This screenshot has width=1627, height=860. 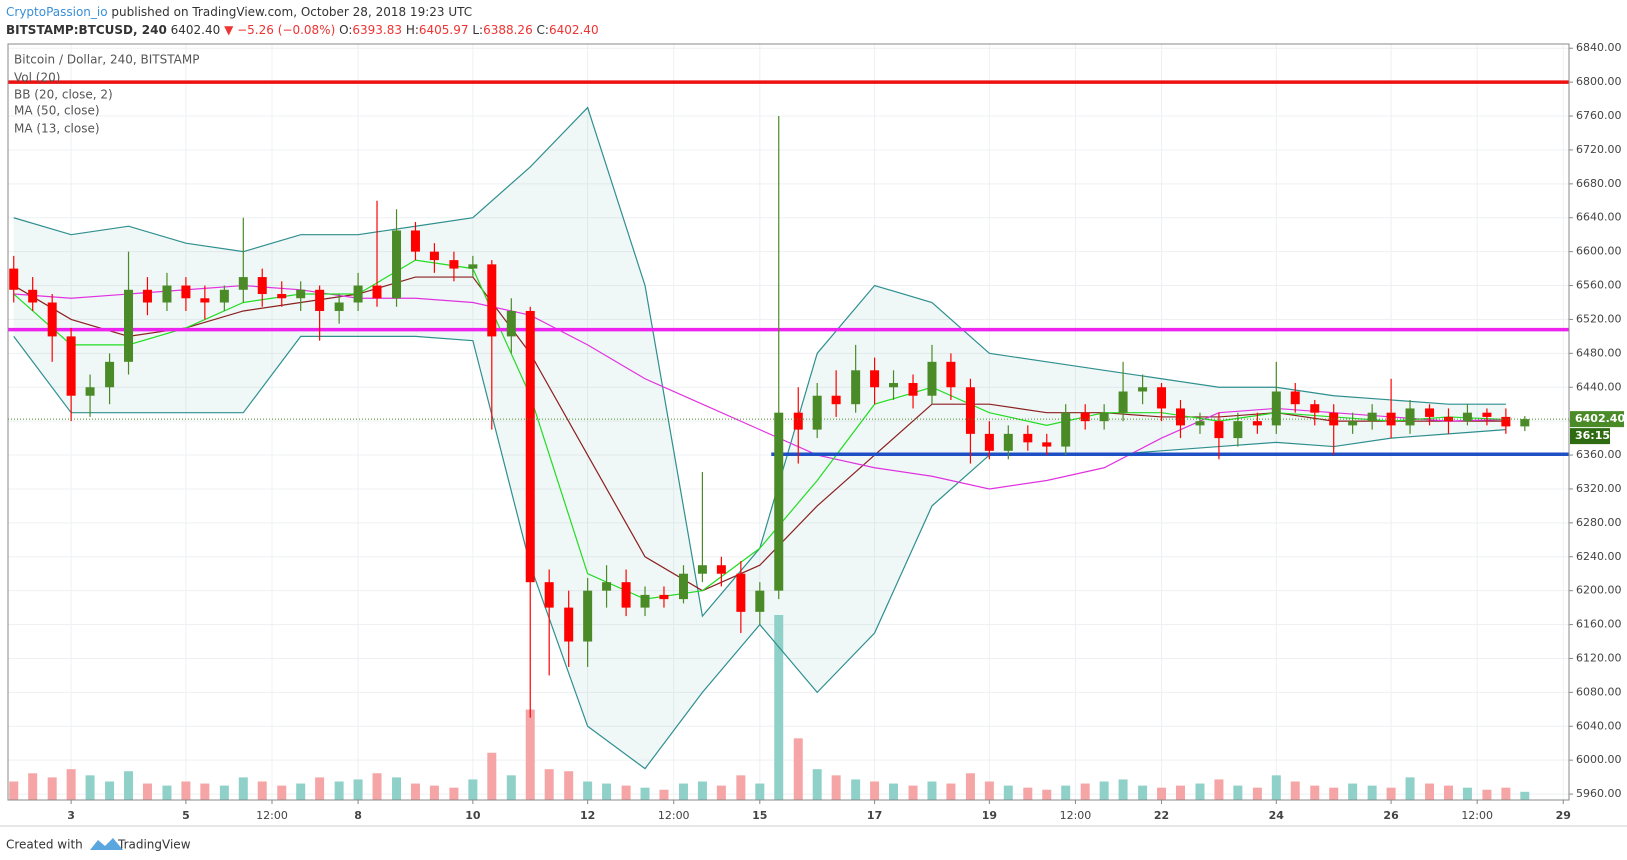 What do you see at coordinates (1599, 657) in the screenshot?
I see `y-tick-label: 6120.00` at bounding box center [1599, 657].